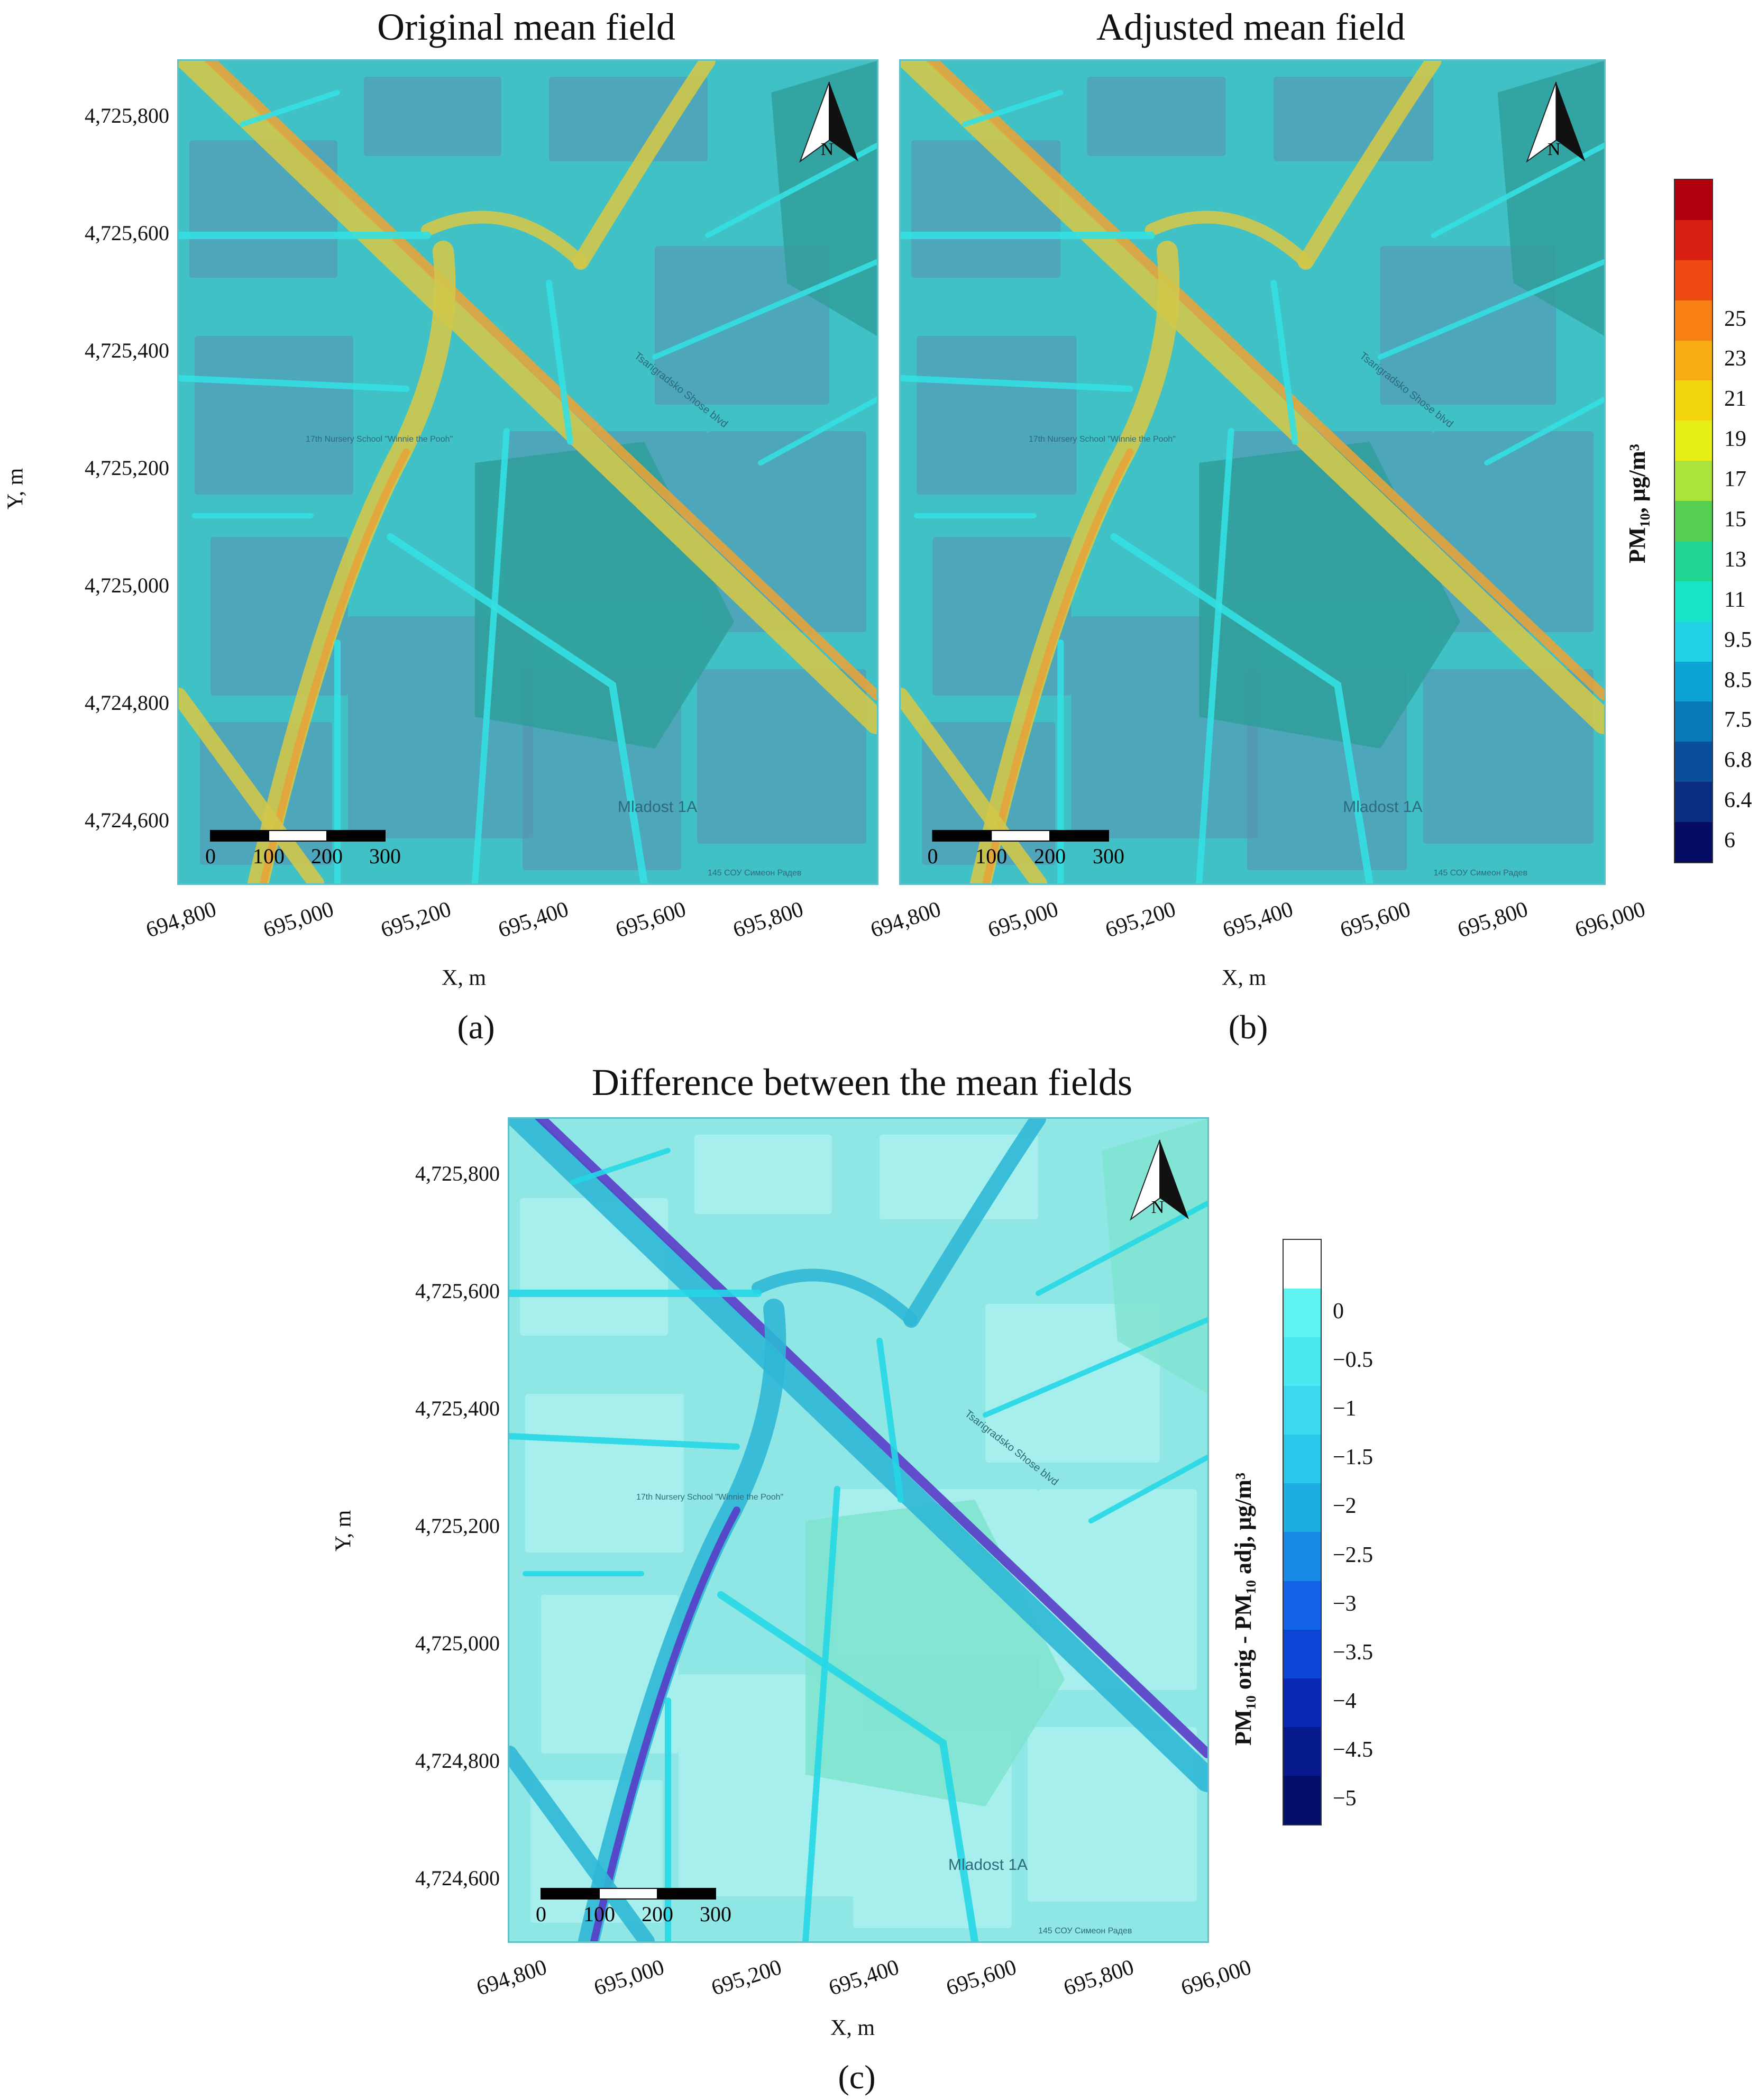  I want to click on district-label: Mladost 1A, so click(1382, 807).